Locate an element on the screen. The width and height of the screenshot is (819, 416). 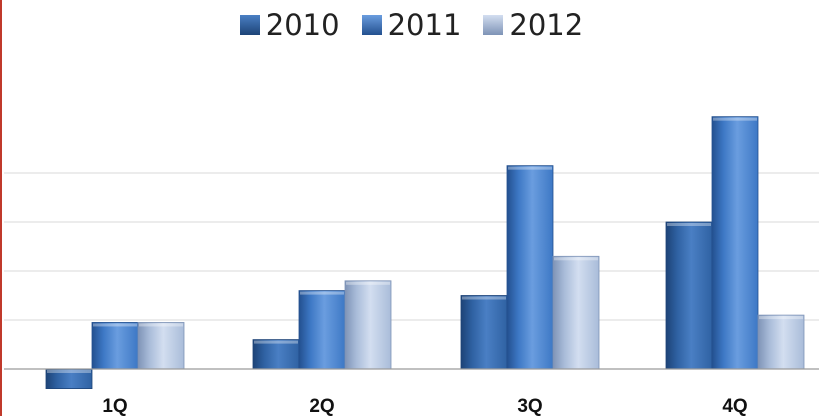
x-tick-label: 3Q is located at coordinates (529, 406).